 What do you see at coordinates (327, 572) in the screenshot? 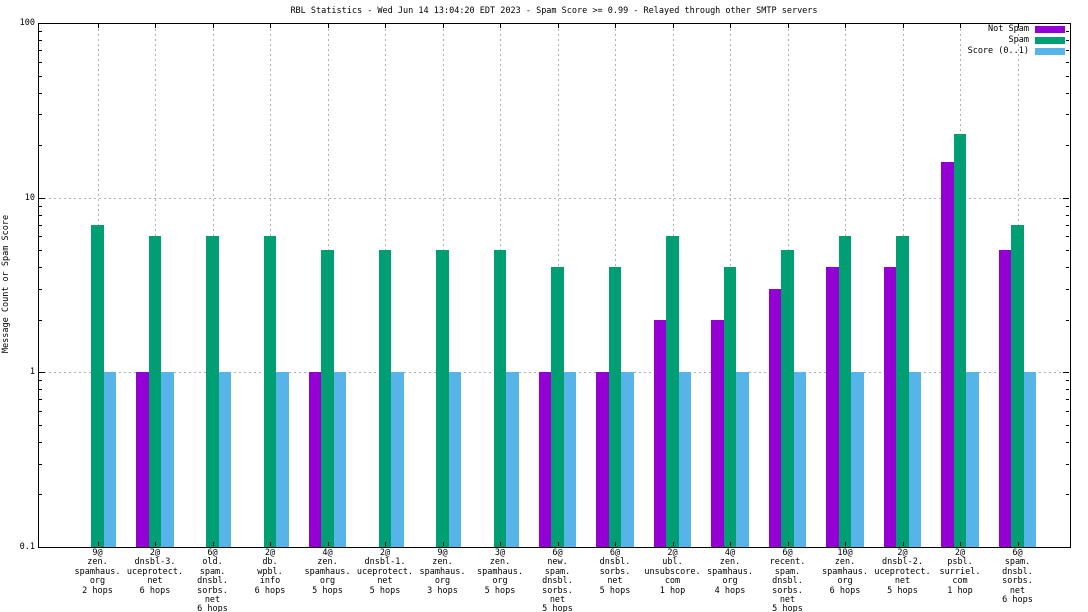
I see `x-tick-label: 4@ zen. spamhaus. org 5 hops` at bounding box center [327, 572].